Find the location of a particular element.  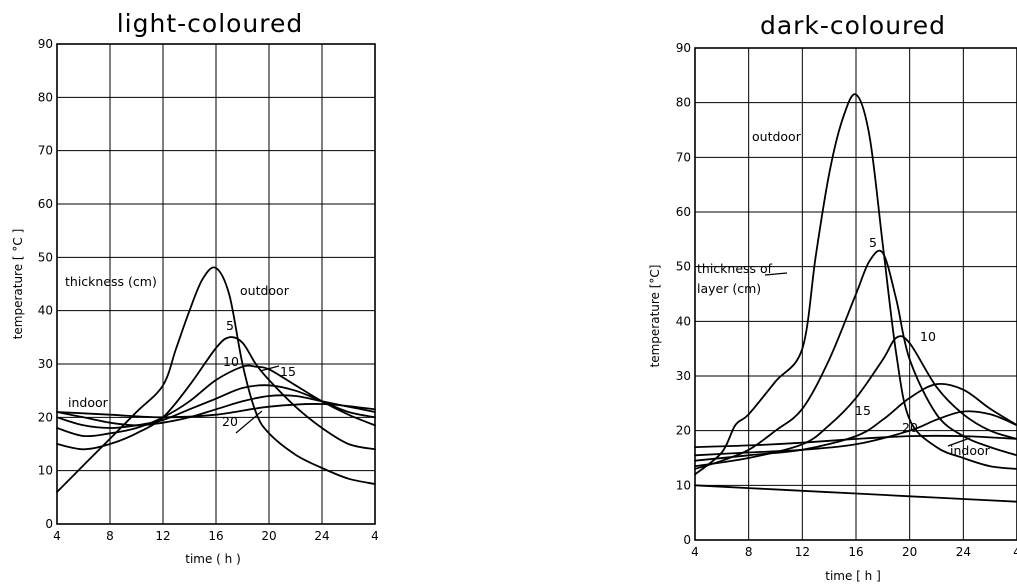

chart-title: dark-coloured is located at coordinates (853, 25).